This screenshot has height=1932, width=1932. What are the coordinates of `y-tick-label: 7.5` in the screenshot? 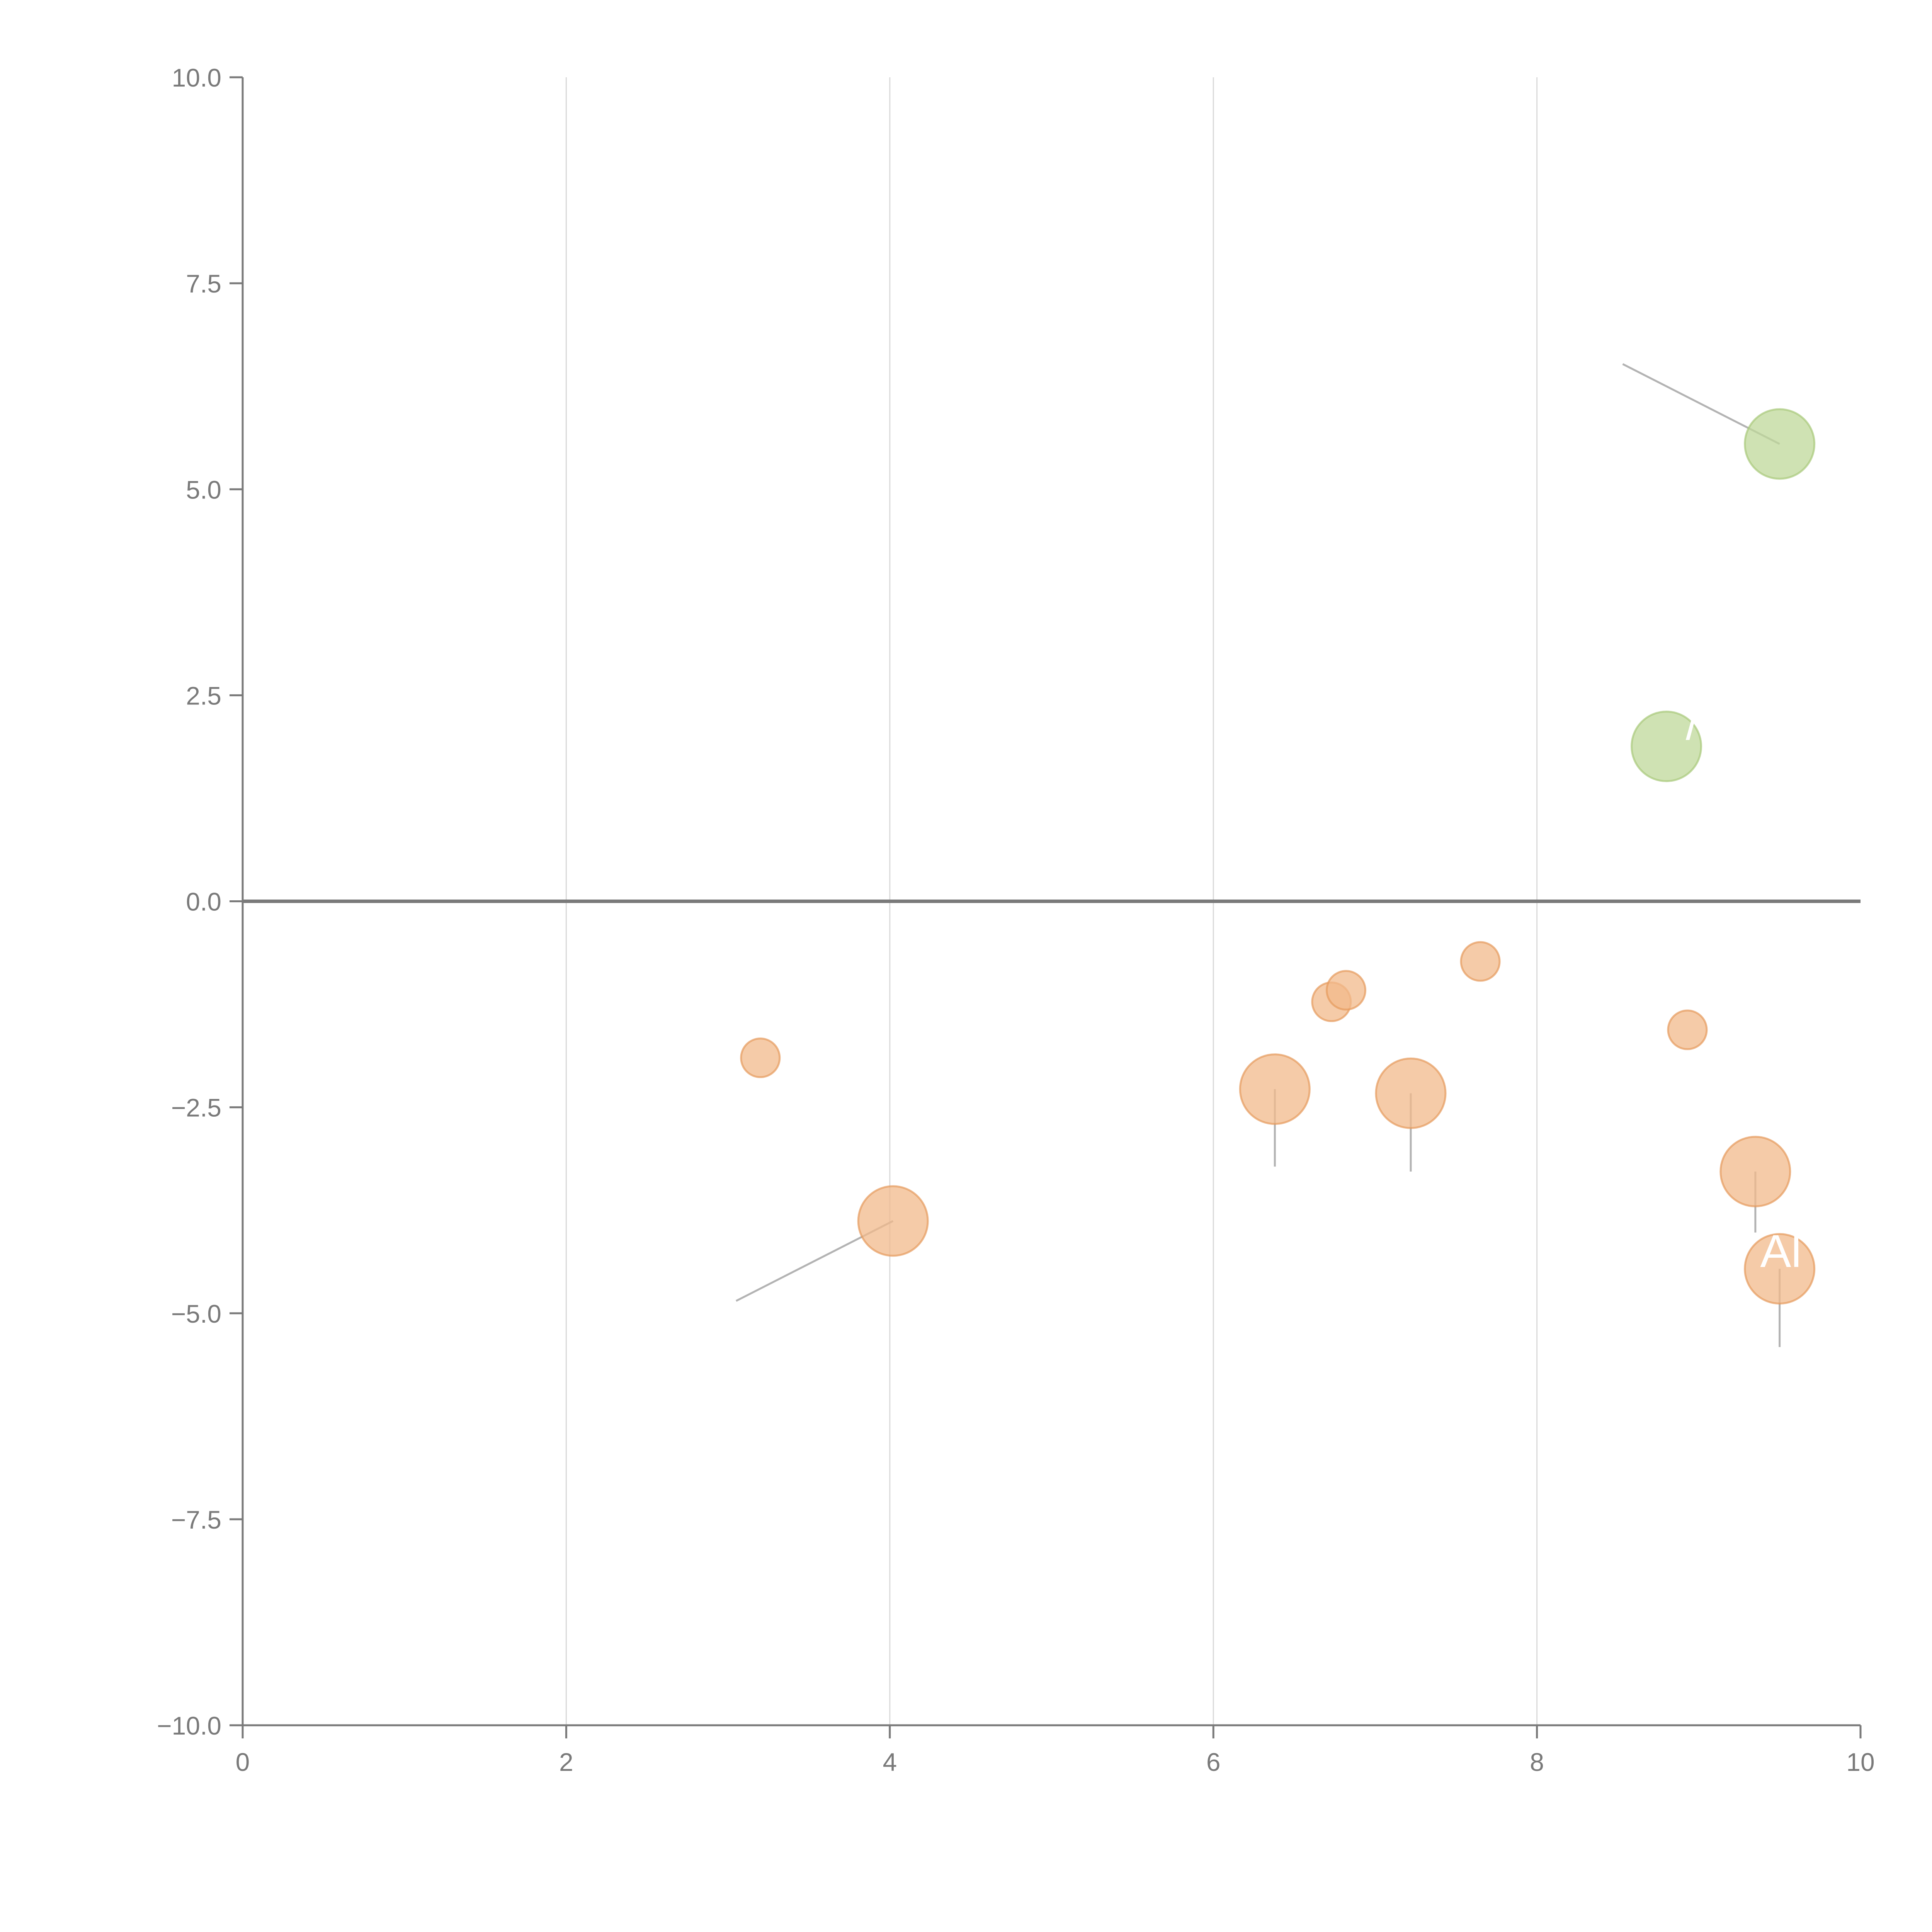 It's located at (204, 284).